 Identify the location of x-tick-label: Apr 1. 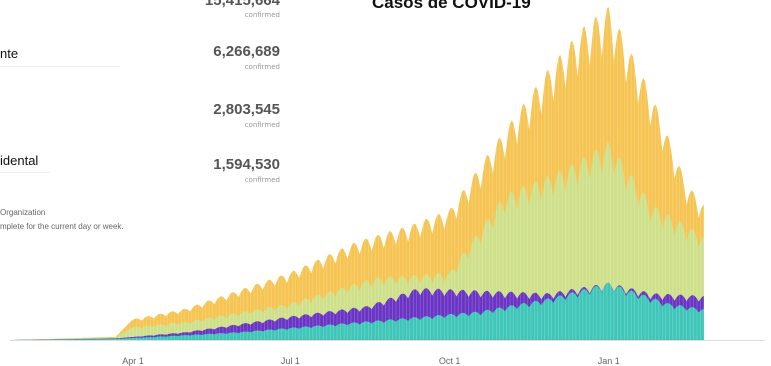
(133, 361).